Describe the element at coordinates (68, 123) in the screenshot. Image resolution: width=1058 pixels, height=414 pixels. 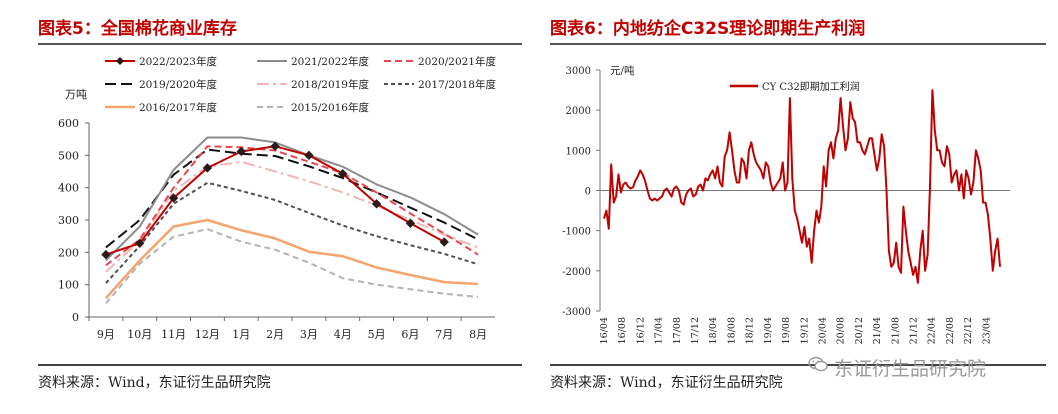
I see `left-y-tick-label: 600` at that location.